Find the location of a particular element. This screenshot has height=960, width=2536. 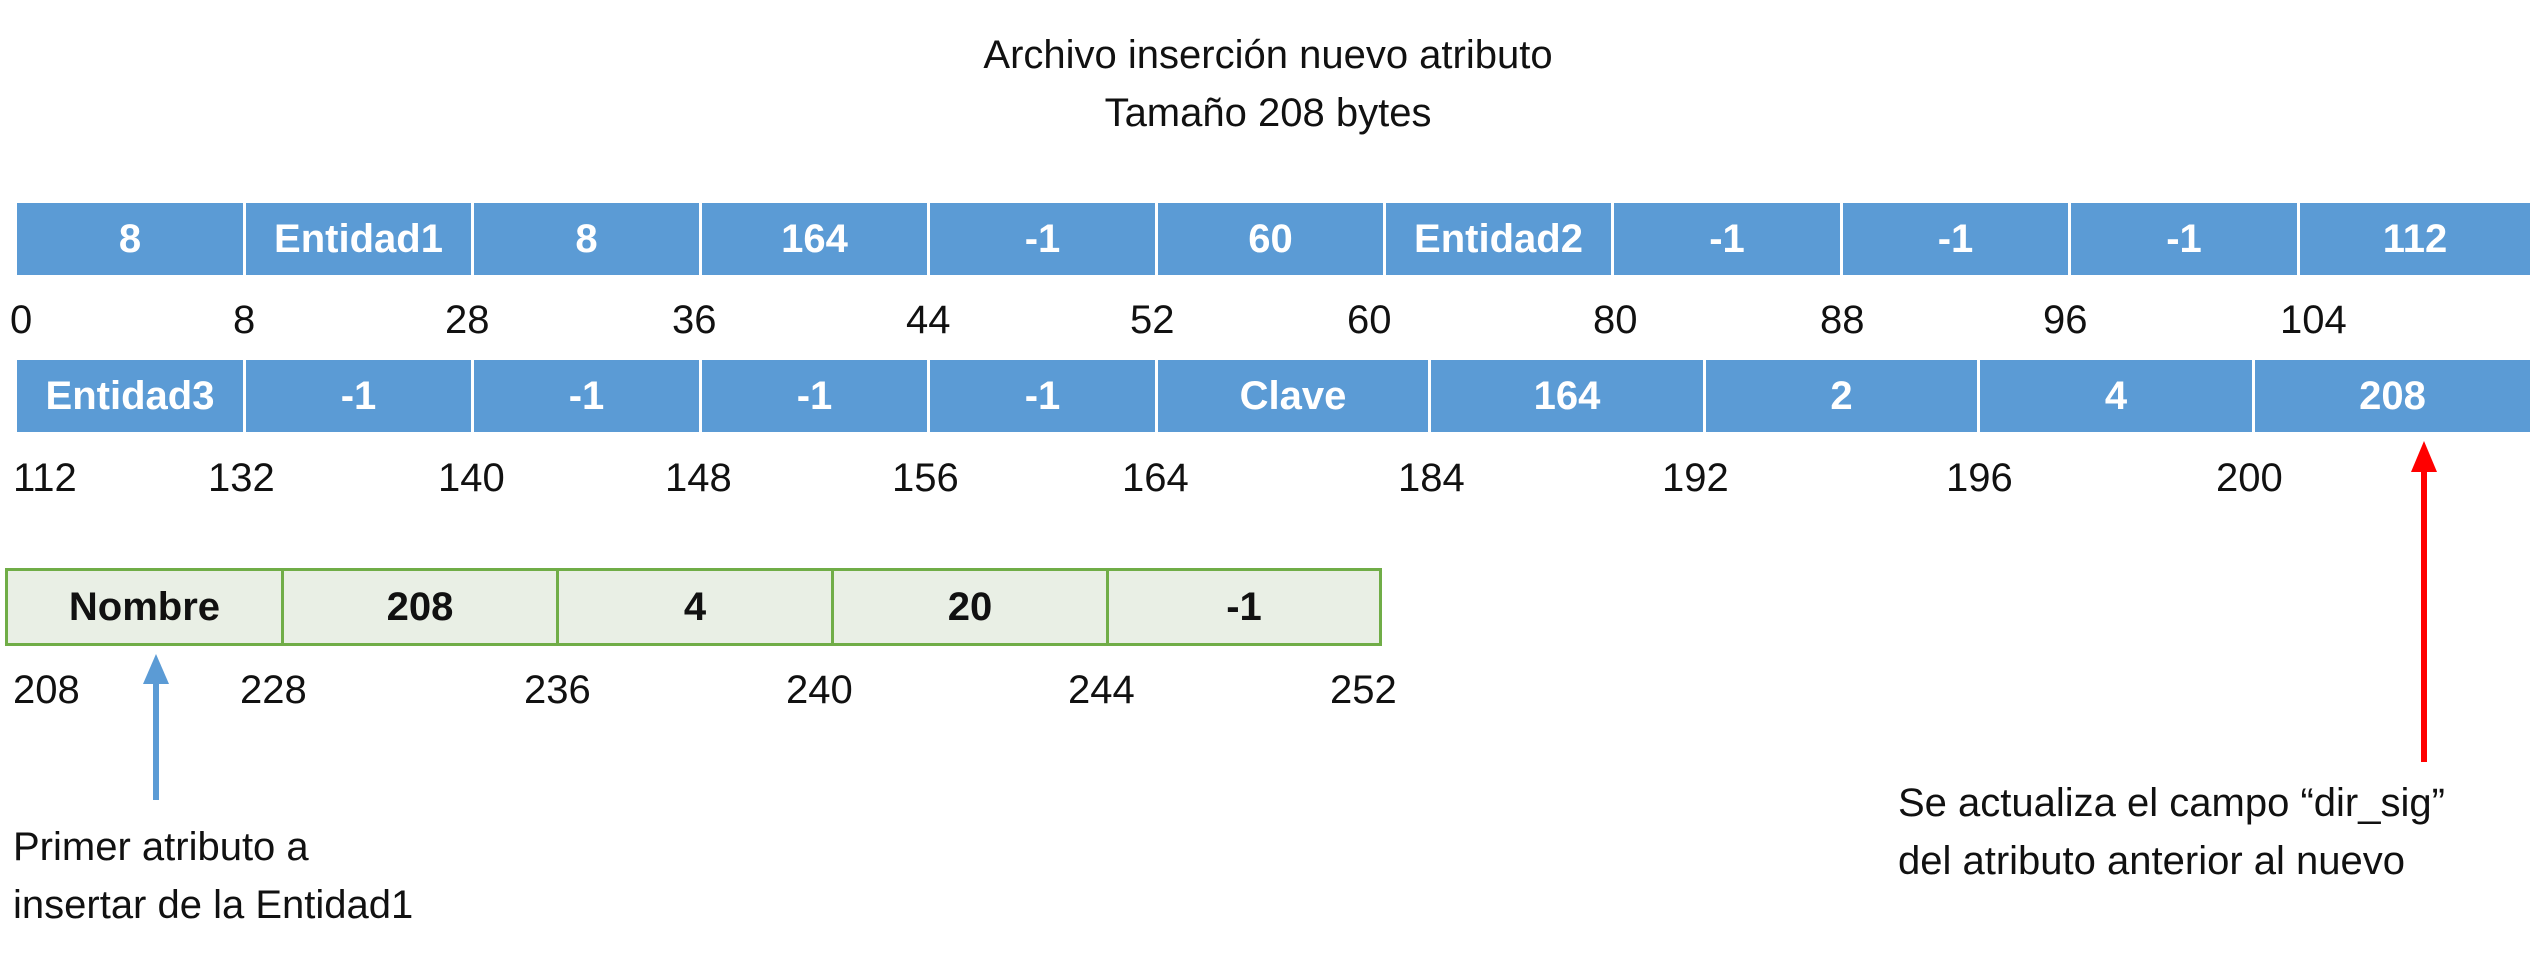

row3-offset: 208 is located at coordinates (46, 690).